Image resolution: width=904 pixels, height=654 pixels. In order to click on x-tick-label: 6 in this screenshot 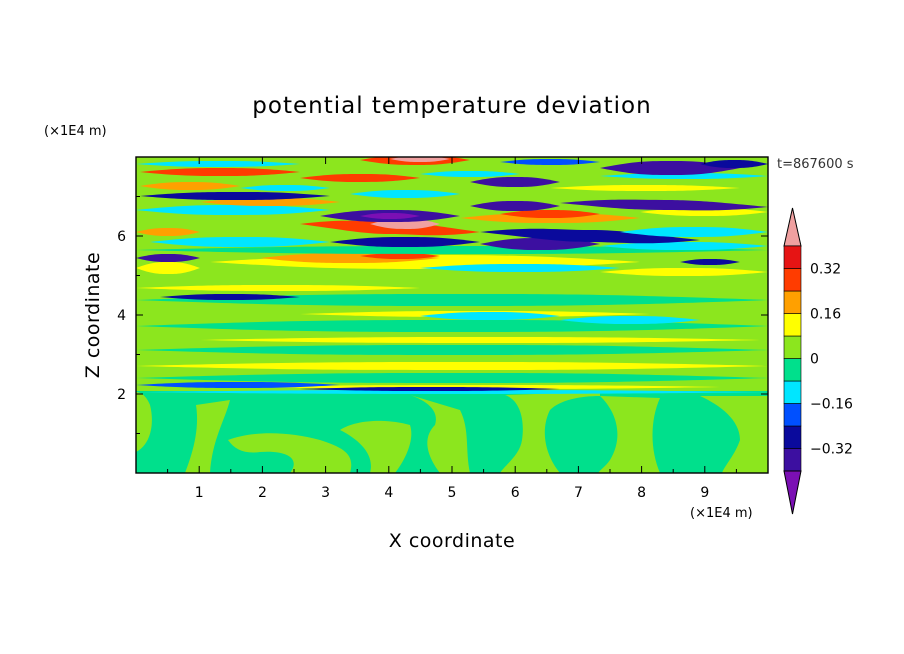, I will do `click(515, 493)`.